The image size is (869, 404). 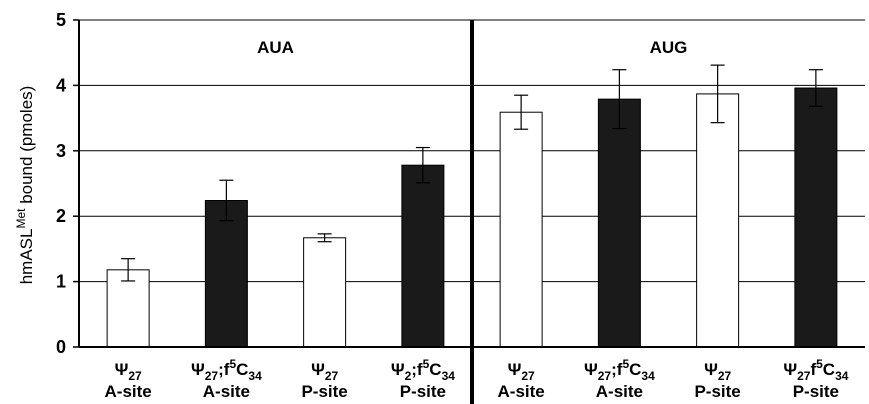 What do you see at coordinates (61, 151) in the screenshot?
I see `y-tick-label: 3` at bounding box center [61, 151].